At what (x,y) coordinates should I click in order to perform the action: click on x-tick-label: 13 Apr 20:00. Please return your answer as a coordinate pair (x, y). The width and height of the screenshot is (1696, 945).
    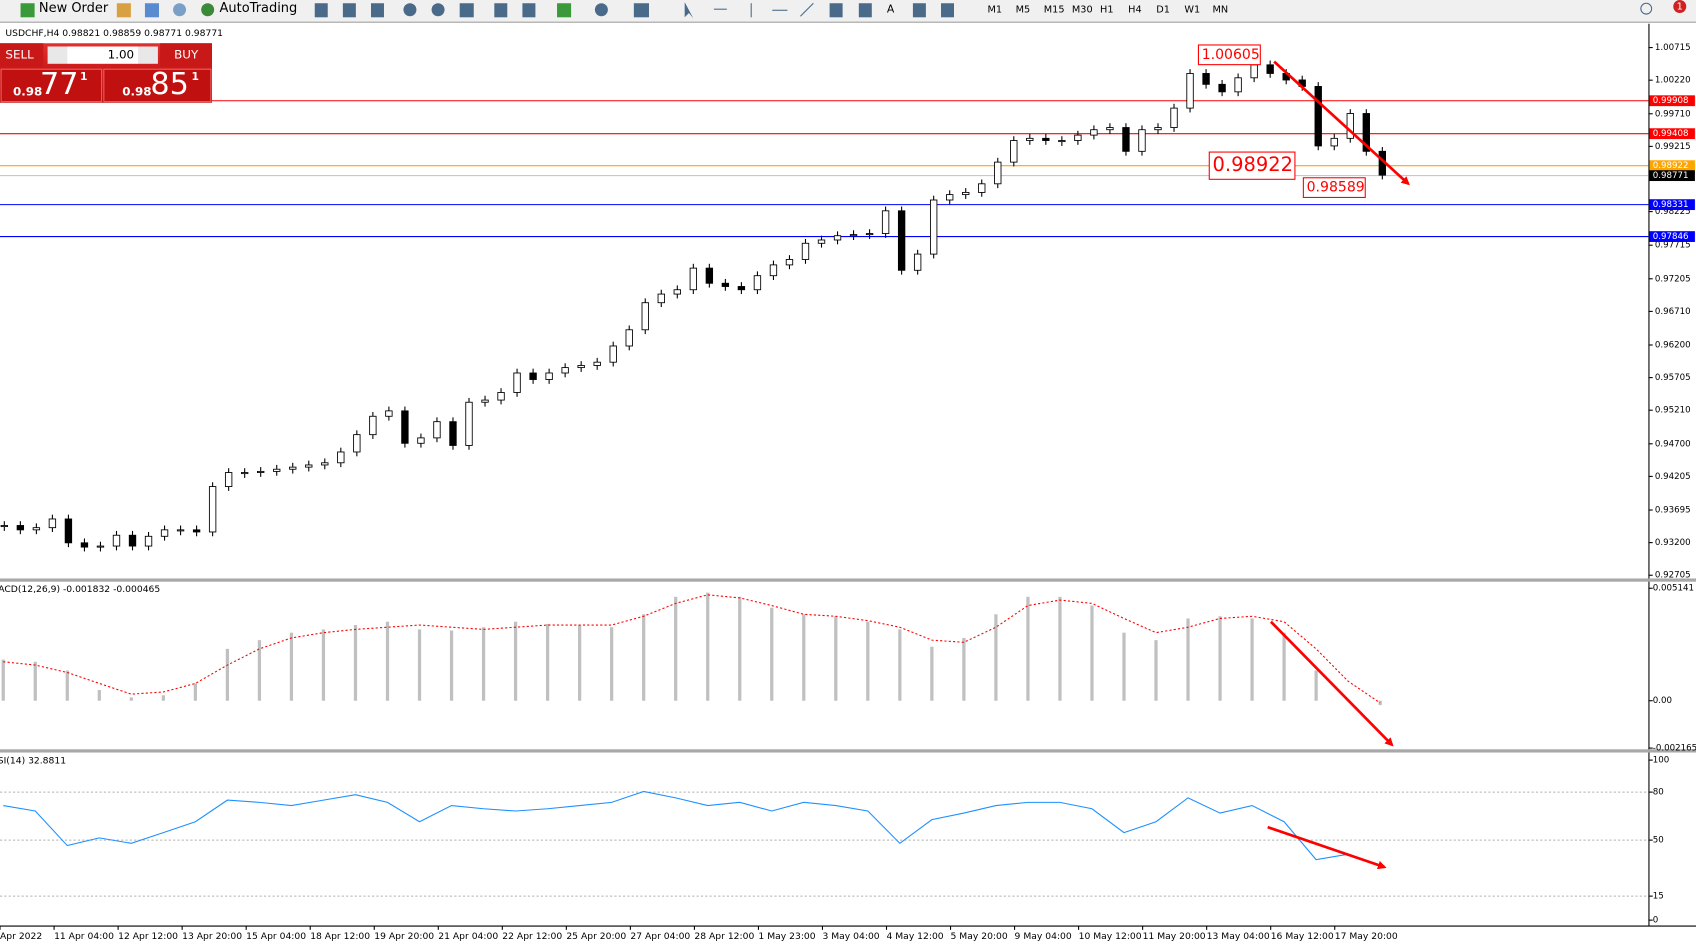
    Looking at the image, I should click on (212, 936).